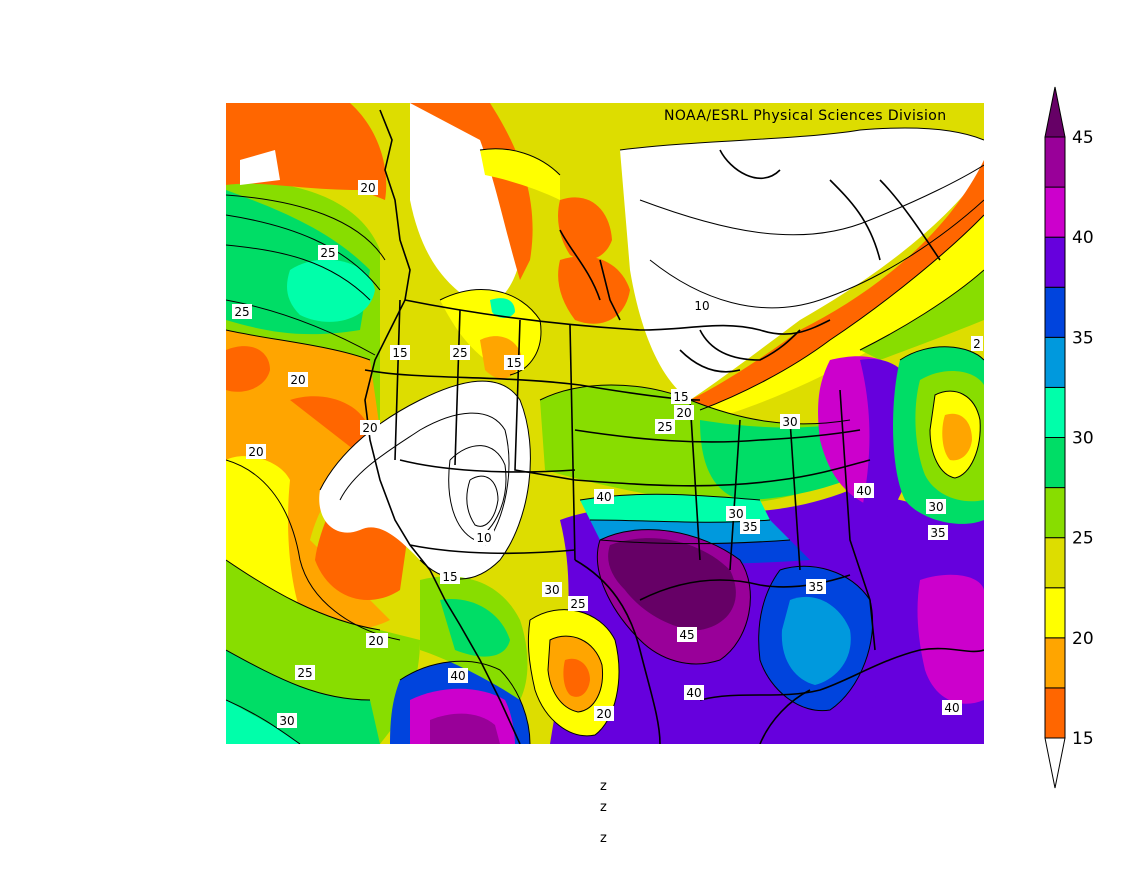 This screenshot has height=874, width=1130. I want to click on colorbar-tick-label: 35, so click(1083, 338).